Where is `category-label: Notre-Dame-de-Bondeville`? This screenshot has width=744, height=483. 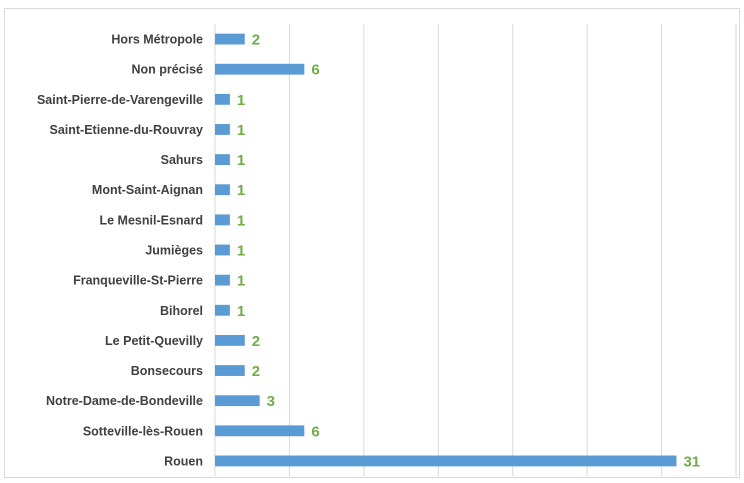 category-label: Notre-Dame-de-Bondeville is located at coordinates (124, 401).